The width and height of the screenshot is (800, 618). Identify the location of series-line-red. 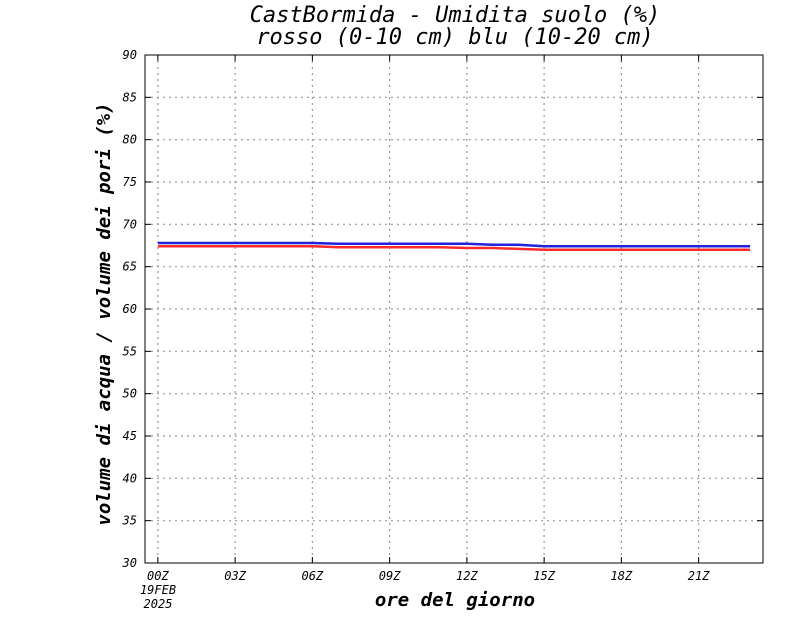
(454, 248).